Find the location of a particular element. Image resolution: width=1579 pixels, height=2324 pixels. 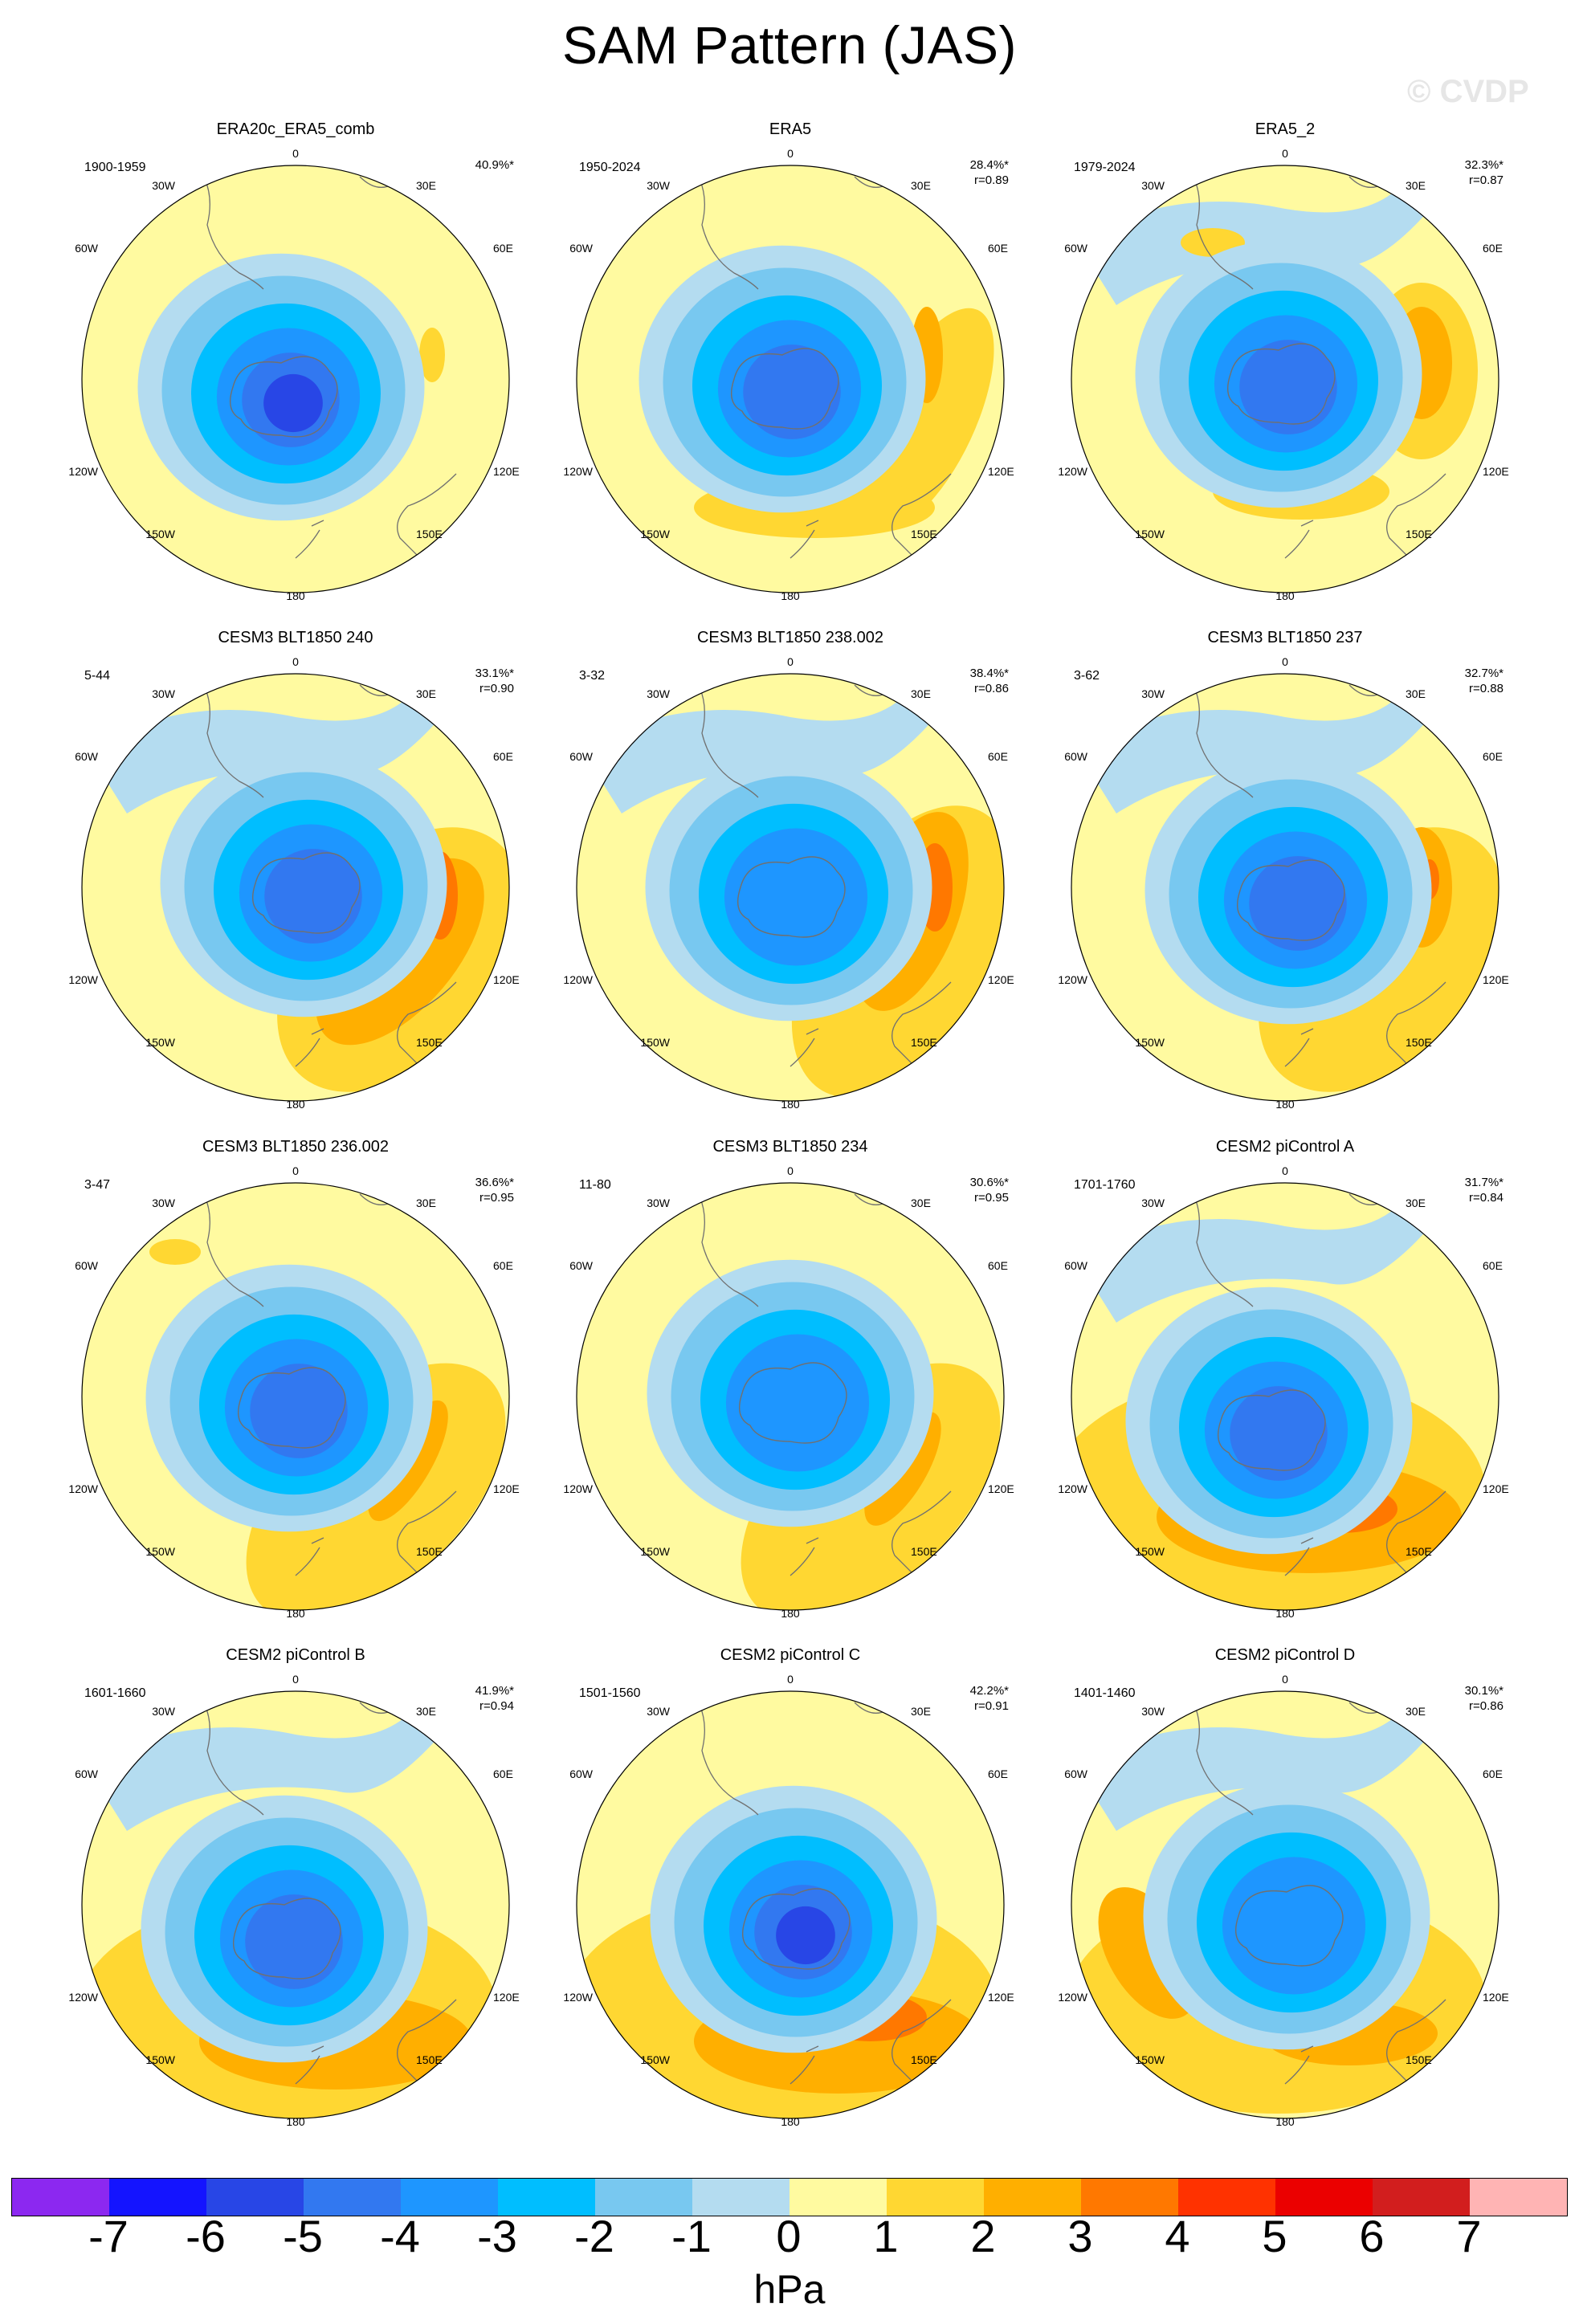

explained-variance: 30.6%* is located at coordinates (989, 1182).